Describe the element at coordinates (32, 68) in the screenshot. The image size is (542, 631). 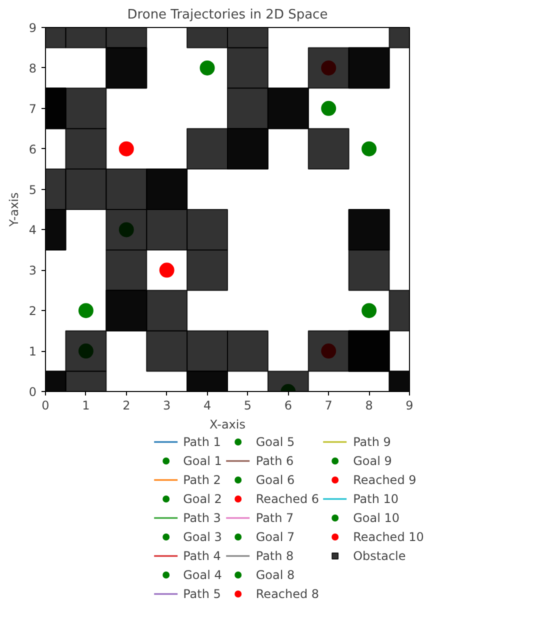
I see `y-tick-label: 8` at that location.